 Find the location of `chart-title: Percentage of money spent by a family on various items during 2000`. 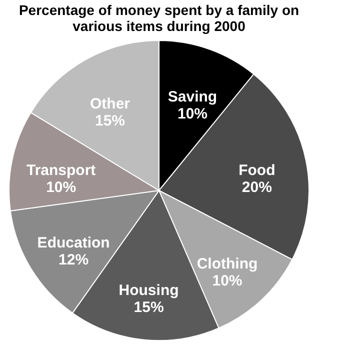

chart-title: Percentage of money spent by a family on various items during 2000 is located at coordinates (159, 18).